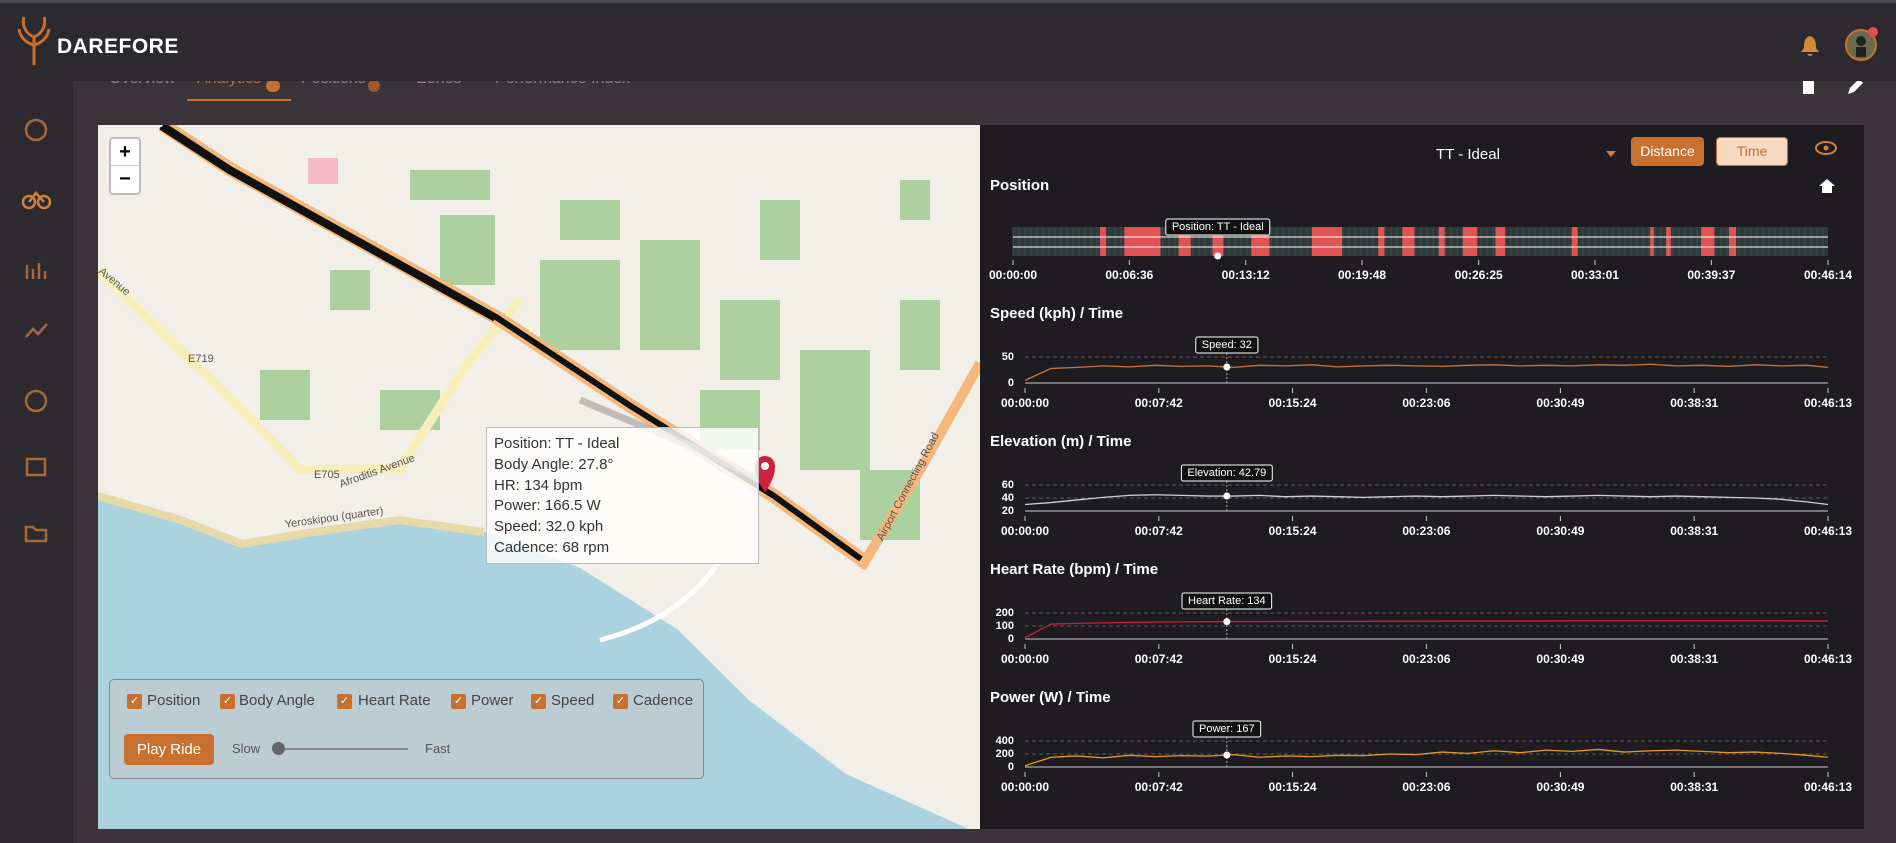  What do you see at coordinates (169, 749) in the screenshot?
I see `play-button: Play Ride` at bounding box center [169, 749].